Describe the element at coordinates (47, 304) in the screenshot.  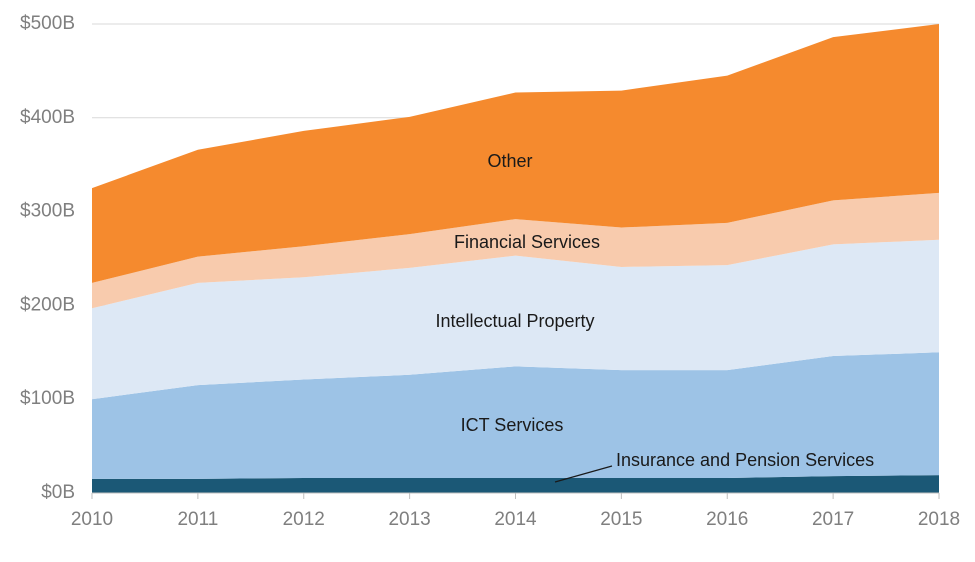
I see `y-tick-label: $200B` at that location.